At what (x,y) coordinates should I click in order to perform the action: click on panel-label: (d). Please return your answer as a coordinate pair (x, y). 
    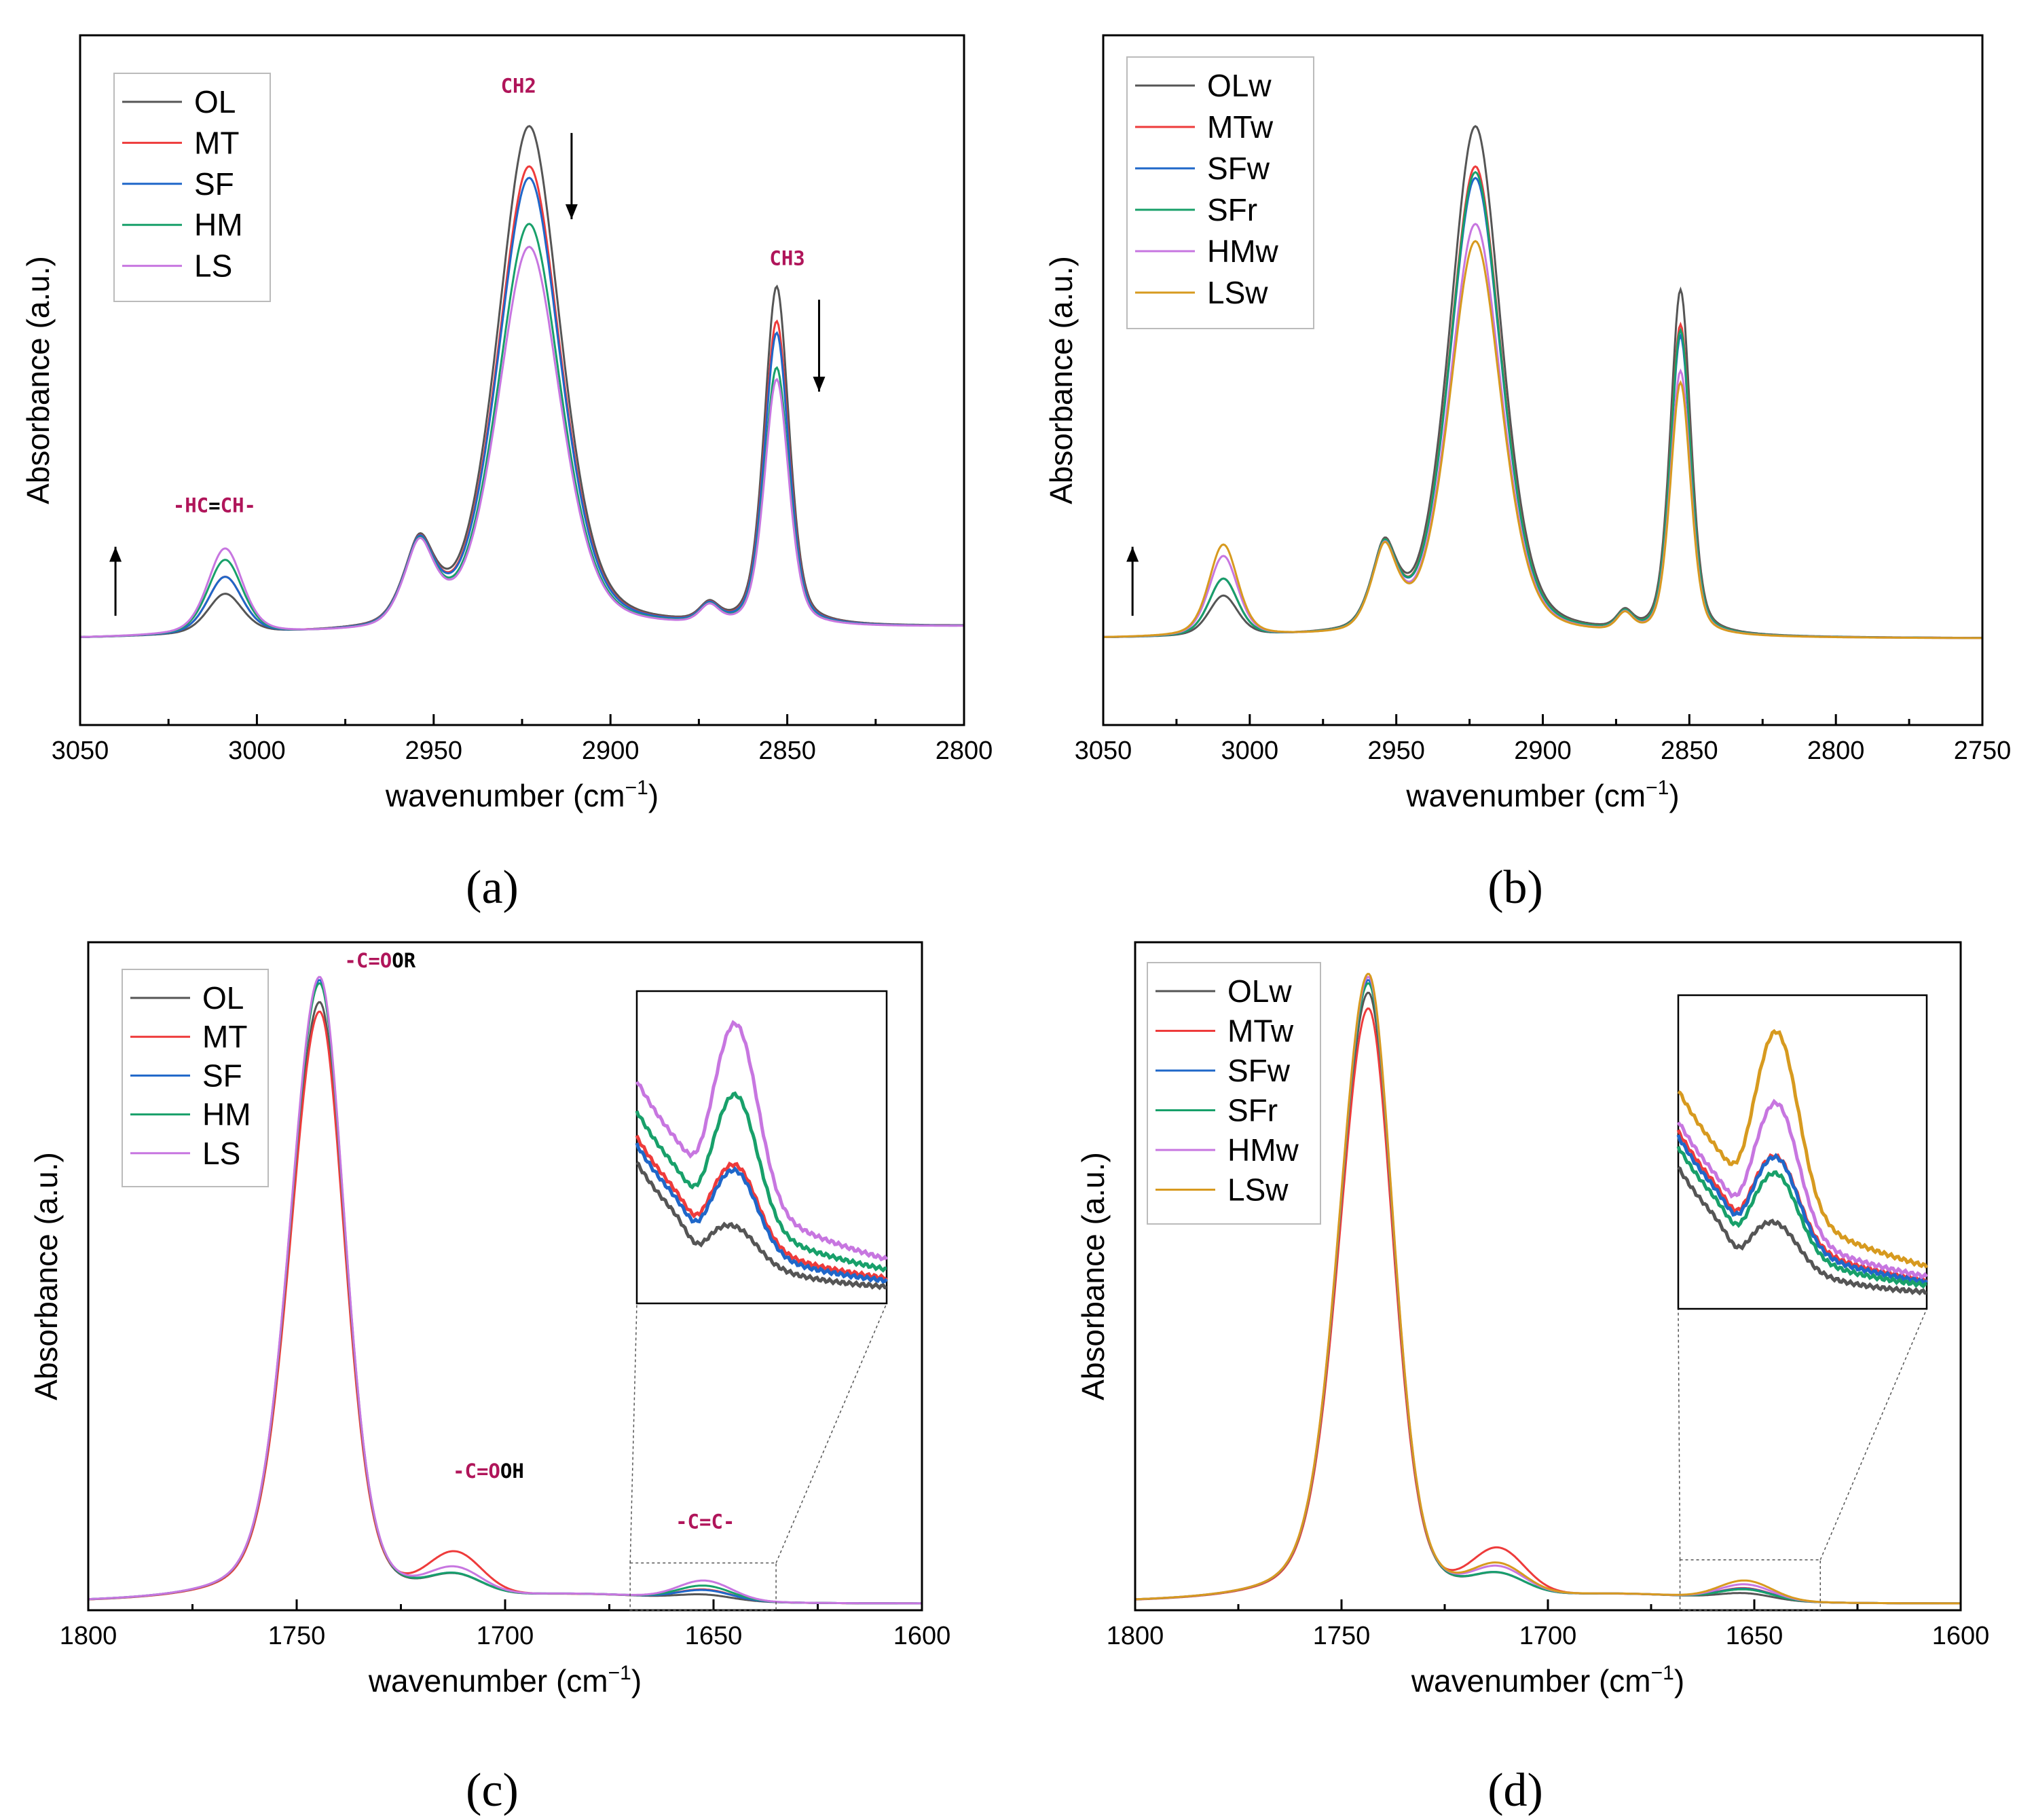
    Looking at the image, I should click on (1515, 1790).